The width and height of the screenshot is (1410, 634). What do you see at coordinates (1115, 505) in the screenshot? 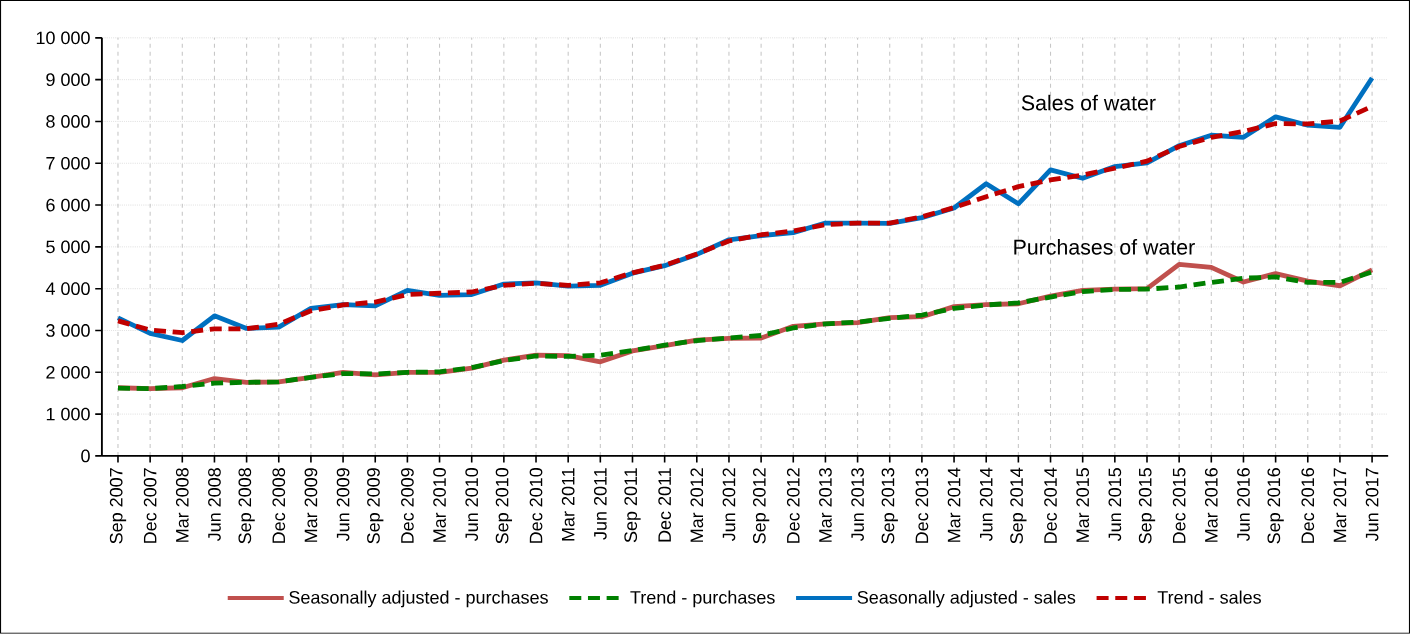
I see `x-tick-label: Jun 2015` at bounding box center [1115, 505].